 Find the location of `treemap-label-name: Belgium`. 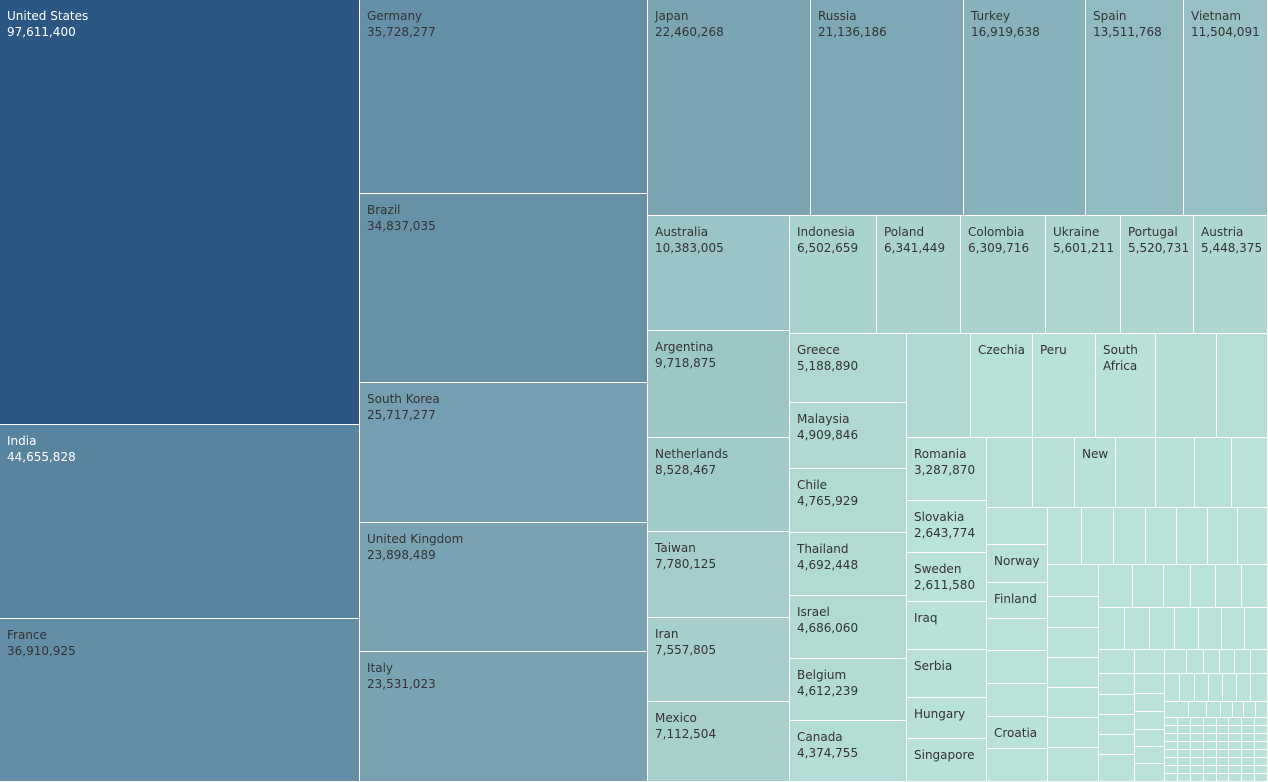

treemap-label-name: Belgium is located at coordinates (822, 675).